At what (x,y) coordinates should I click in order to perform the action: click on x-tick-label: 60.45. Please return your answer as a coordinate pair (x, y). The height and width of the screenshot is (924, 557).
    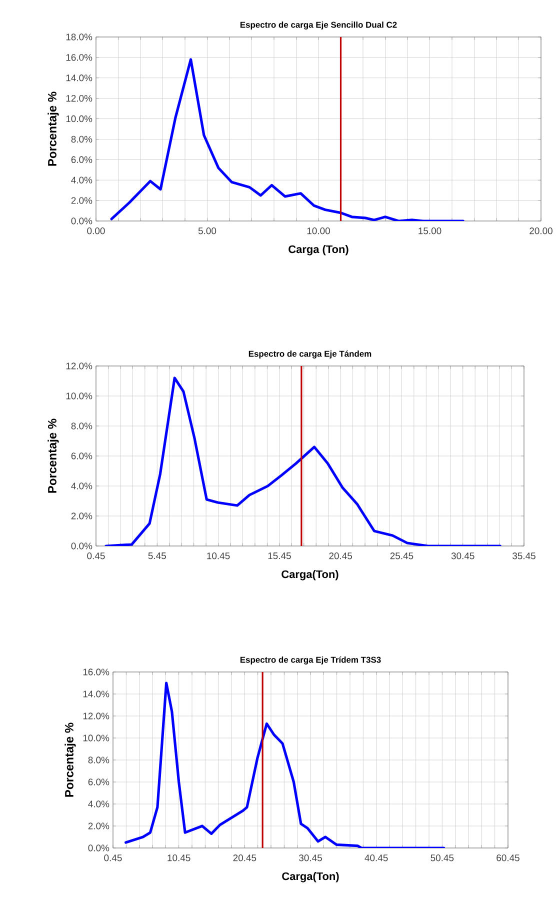
    Looking at the image, I should click on (508, 858).